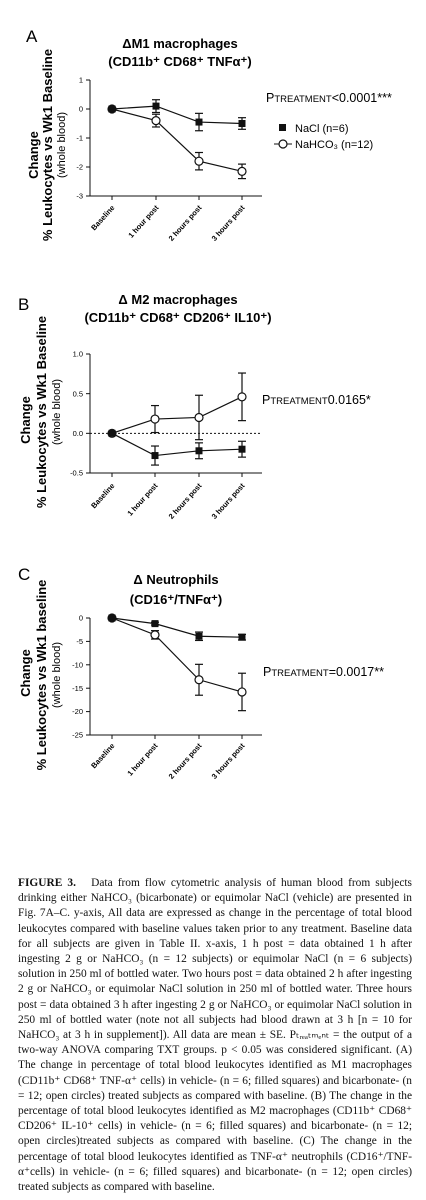 The height and width of the screenshot is (1200, 426). I want to click on legend-item-nahco3: NaHCO₃ (n=12), so click(334, 145).